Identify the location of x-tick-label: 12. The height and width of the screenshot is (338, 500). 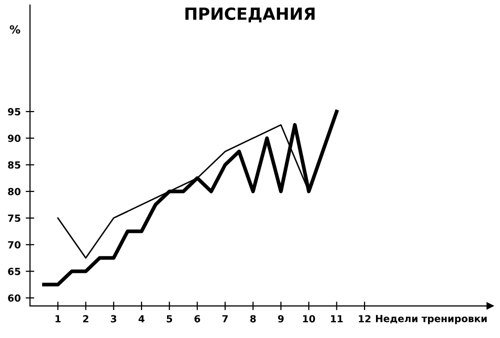
(364, 318).